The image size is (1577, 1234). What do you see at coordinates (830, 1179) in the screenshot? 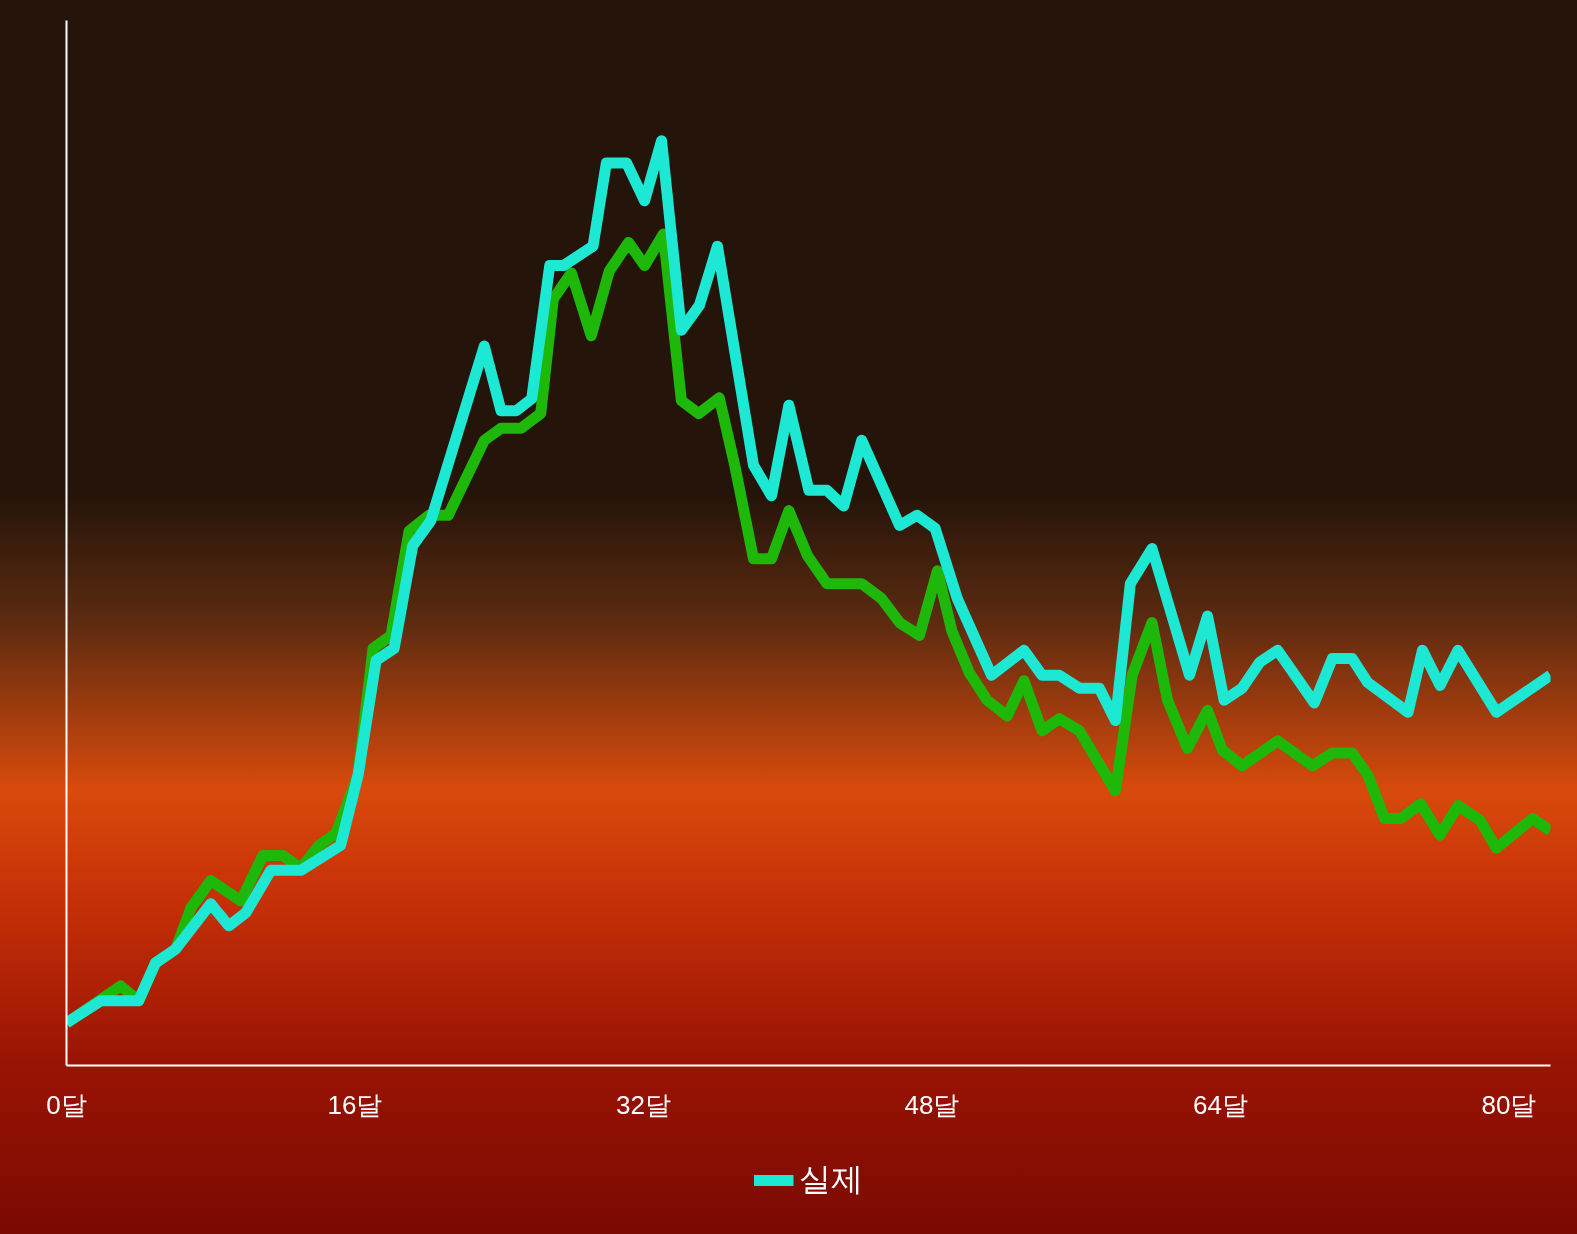
I see `legend-label: 실제` at bounding box center [830, 1179].